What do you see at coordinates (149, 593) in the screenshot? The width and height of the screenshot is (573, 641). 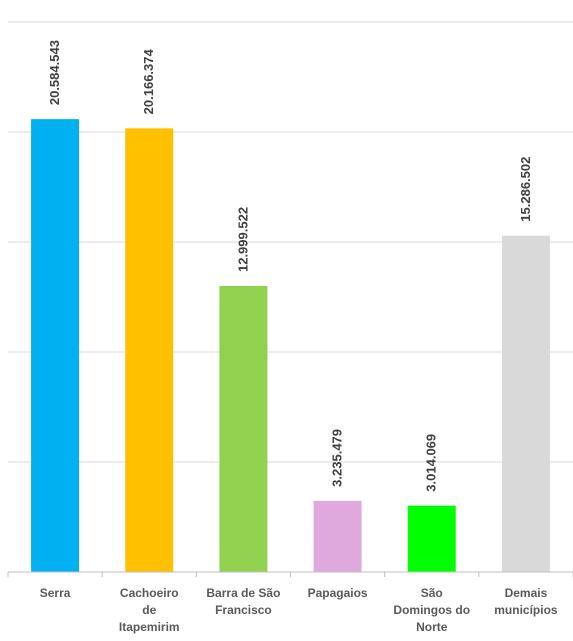 I see `category-label: Cachoeiro` at bounding box center [149, 593].